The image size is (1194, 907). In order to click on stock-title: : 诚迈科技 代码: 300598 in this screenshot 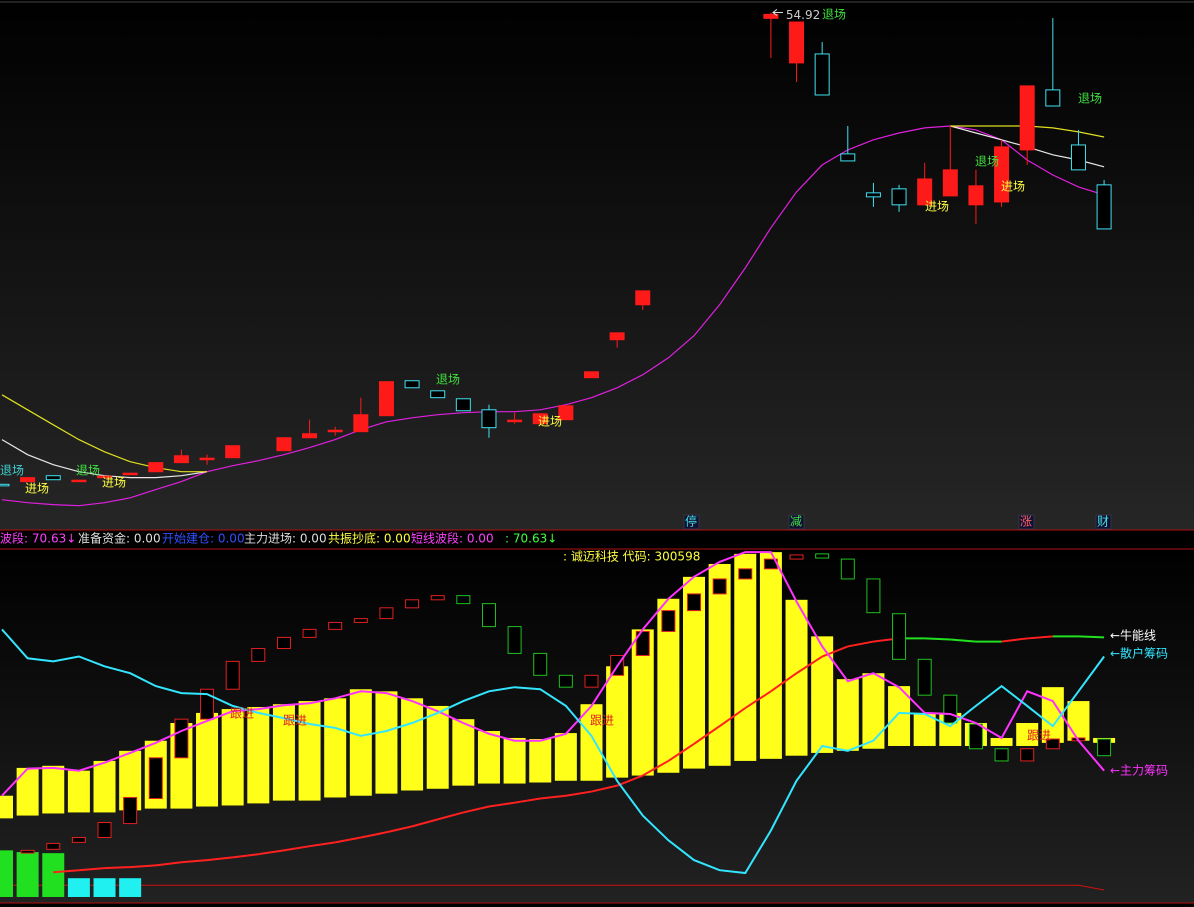, I will do `click(631, 557)`.